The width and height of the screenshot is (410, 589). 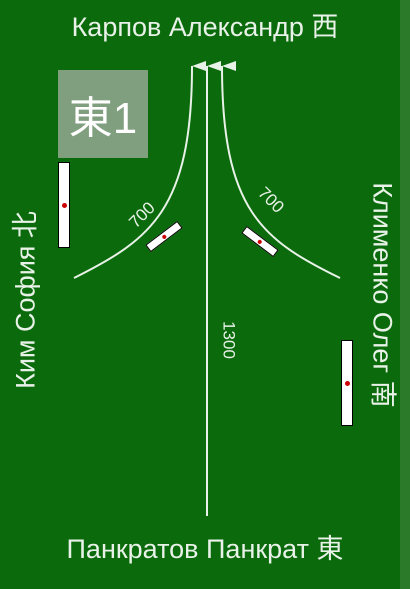 I want to click on arrow-right-curve, so click(x=281, y=169).